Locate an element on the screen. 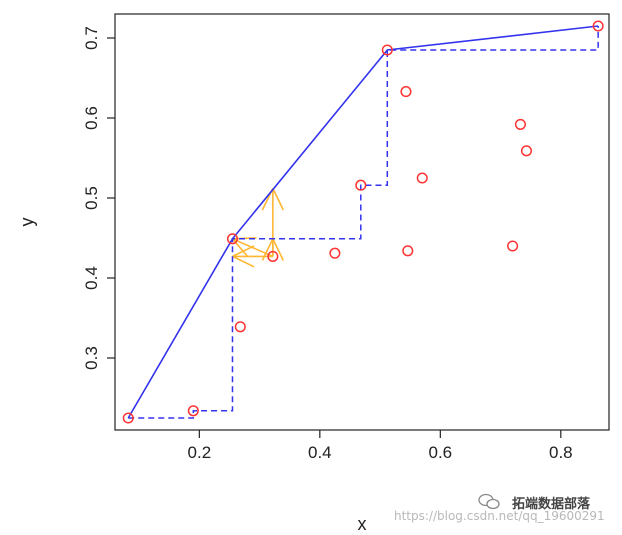 This screenshot has height=535, width=622. y-tick-label: 0.6 is located at coordinates (91, 118).